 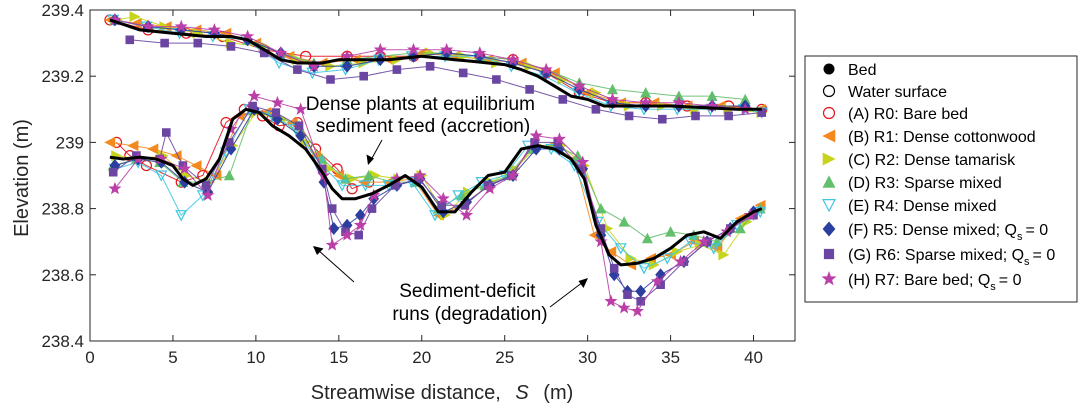 What do you see at coordinates (89, 357) in the screenshot?
I see `x-tick-label-0: 0` at bounding box center [89, 357].